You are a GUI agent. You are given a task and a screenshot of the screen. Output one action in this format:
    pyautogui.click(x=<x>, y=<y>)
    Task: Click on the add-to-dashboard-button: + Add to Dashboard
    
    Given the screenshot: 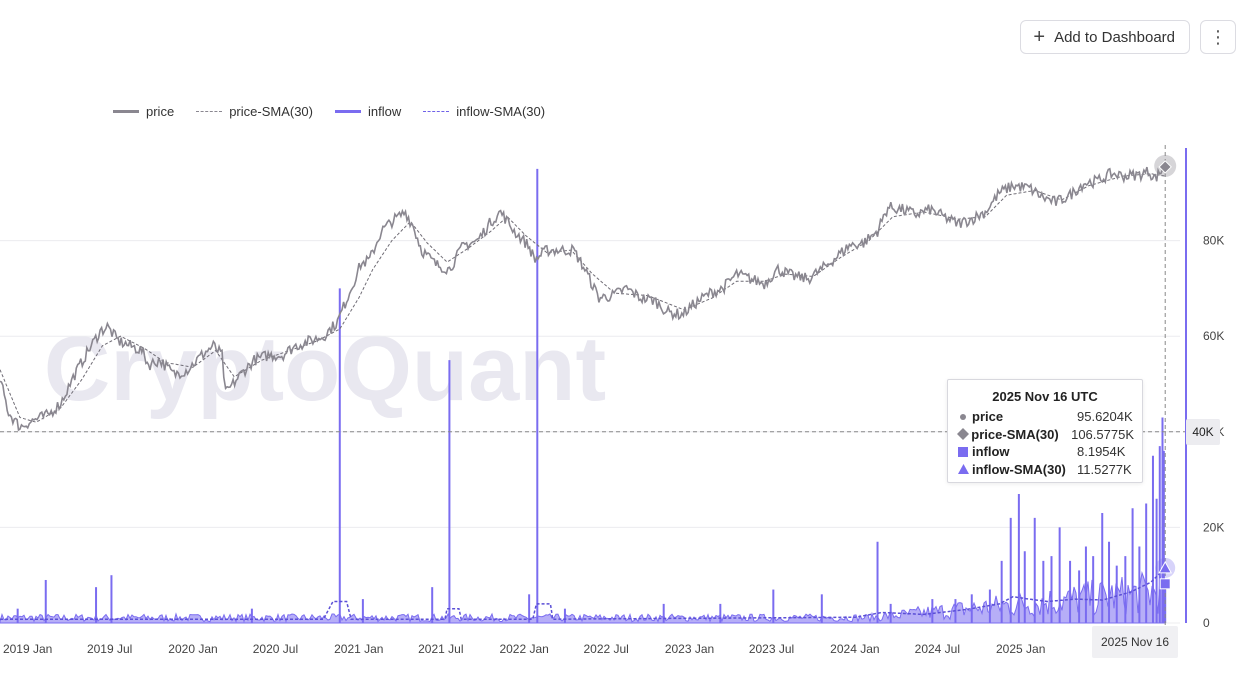 What is the action you would take?
    pyautogui.click(x=1105, y=37)
    